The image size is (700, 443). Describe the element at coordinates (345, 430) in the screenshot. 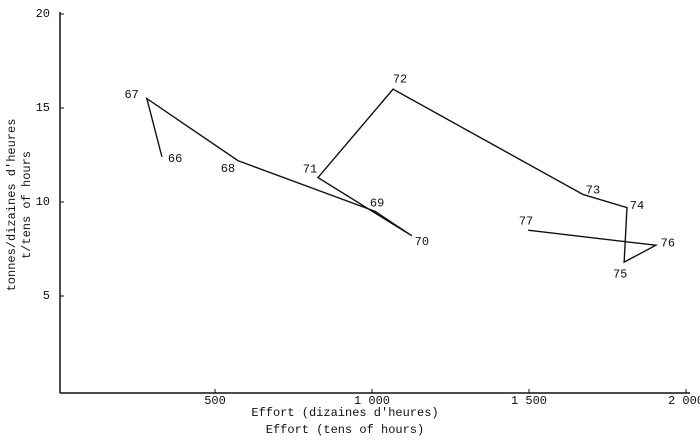

I see `x-axis-label: Effort (tens of hours)` at that location.